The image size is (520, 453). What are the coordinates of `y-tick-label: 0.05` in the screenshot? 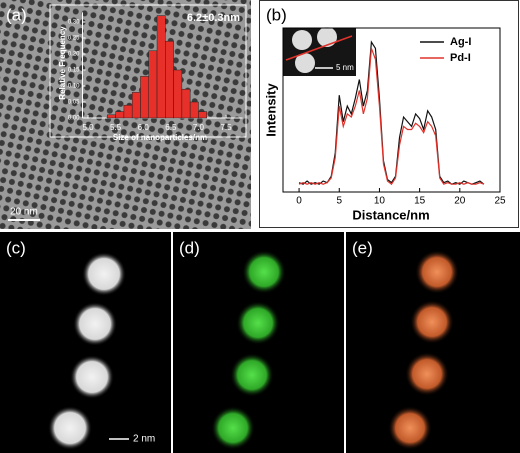 It's located at (74, 103).